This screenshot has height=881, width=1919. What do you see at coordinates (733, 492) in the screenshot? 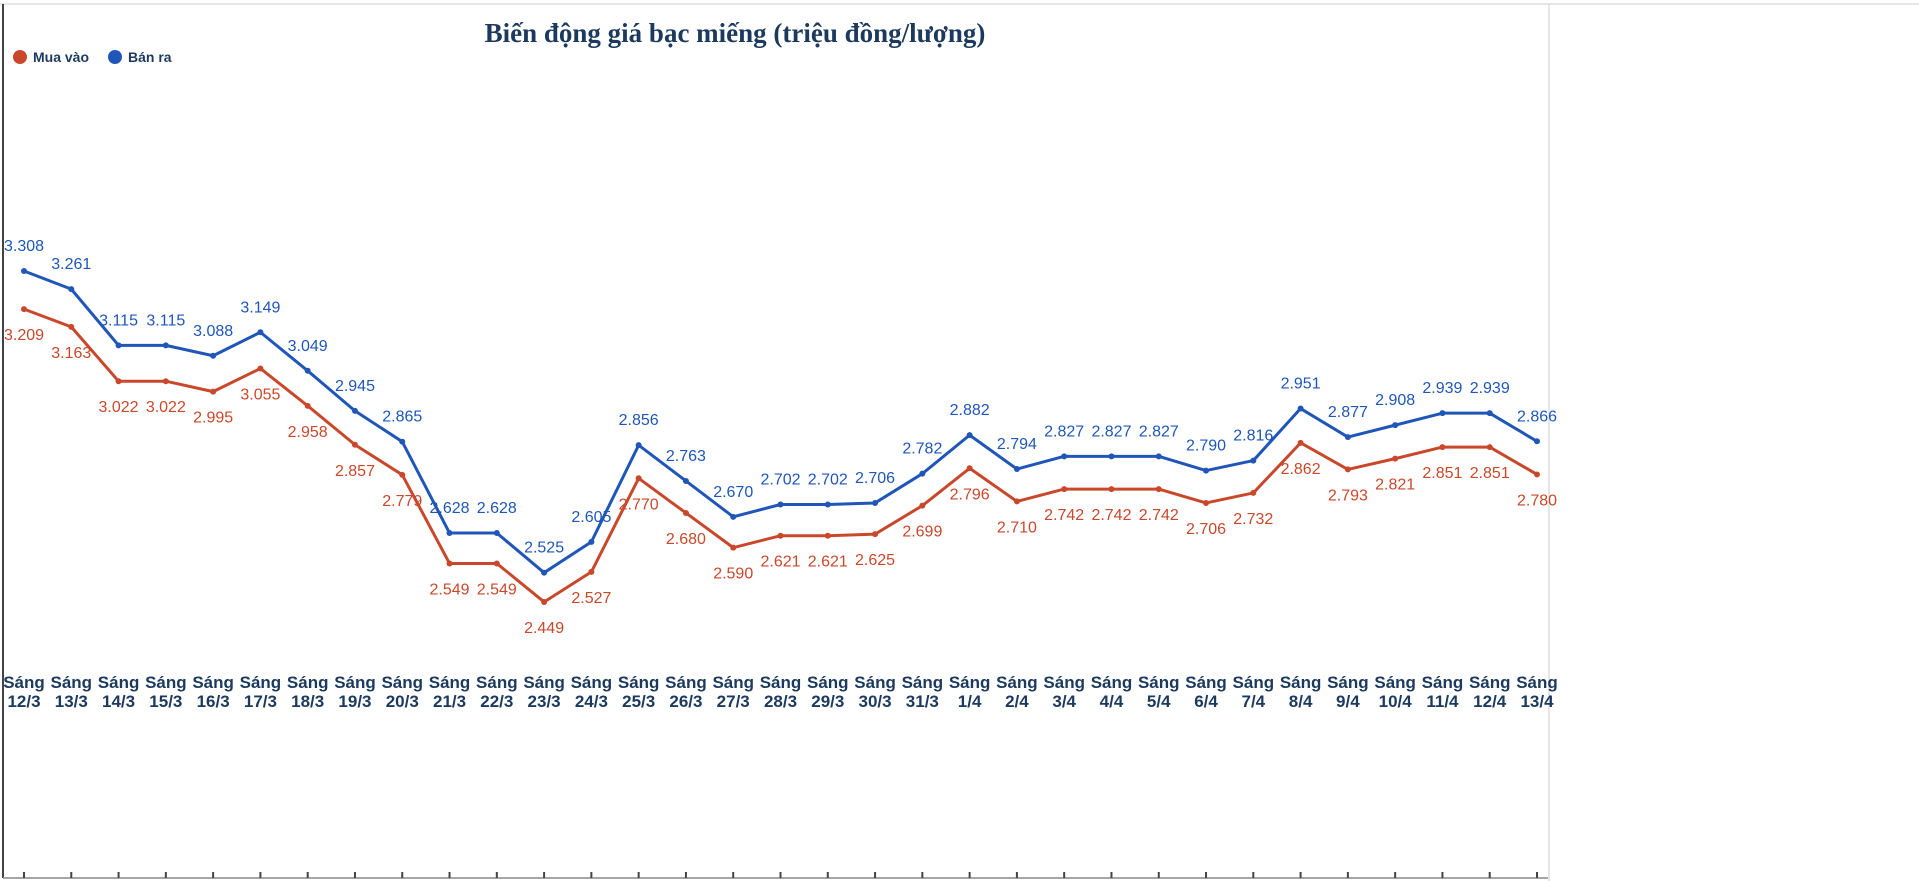
I see `data-label-ban-ra: 2.670` at bounding box center [733, 492].